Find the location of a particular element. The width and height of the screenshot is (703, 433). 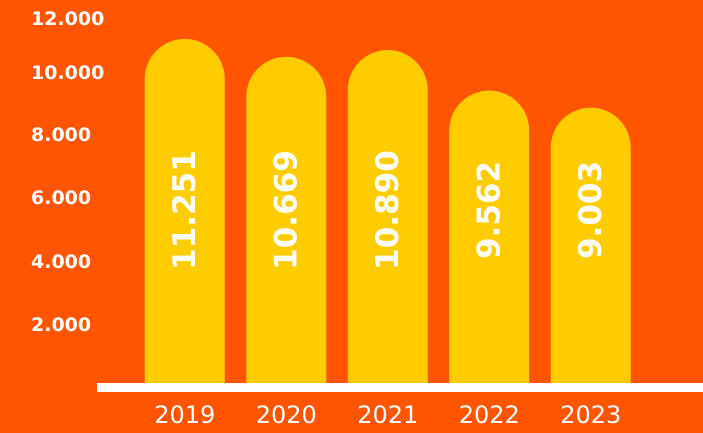

data-label-2023: 9.003 is located at coordinates (591, 210).